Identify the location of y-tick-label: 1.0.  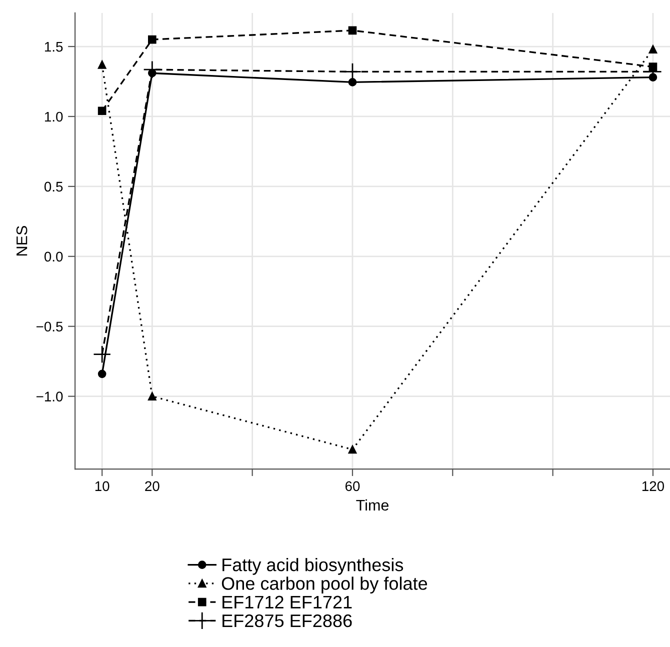
(53, 117).